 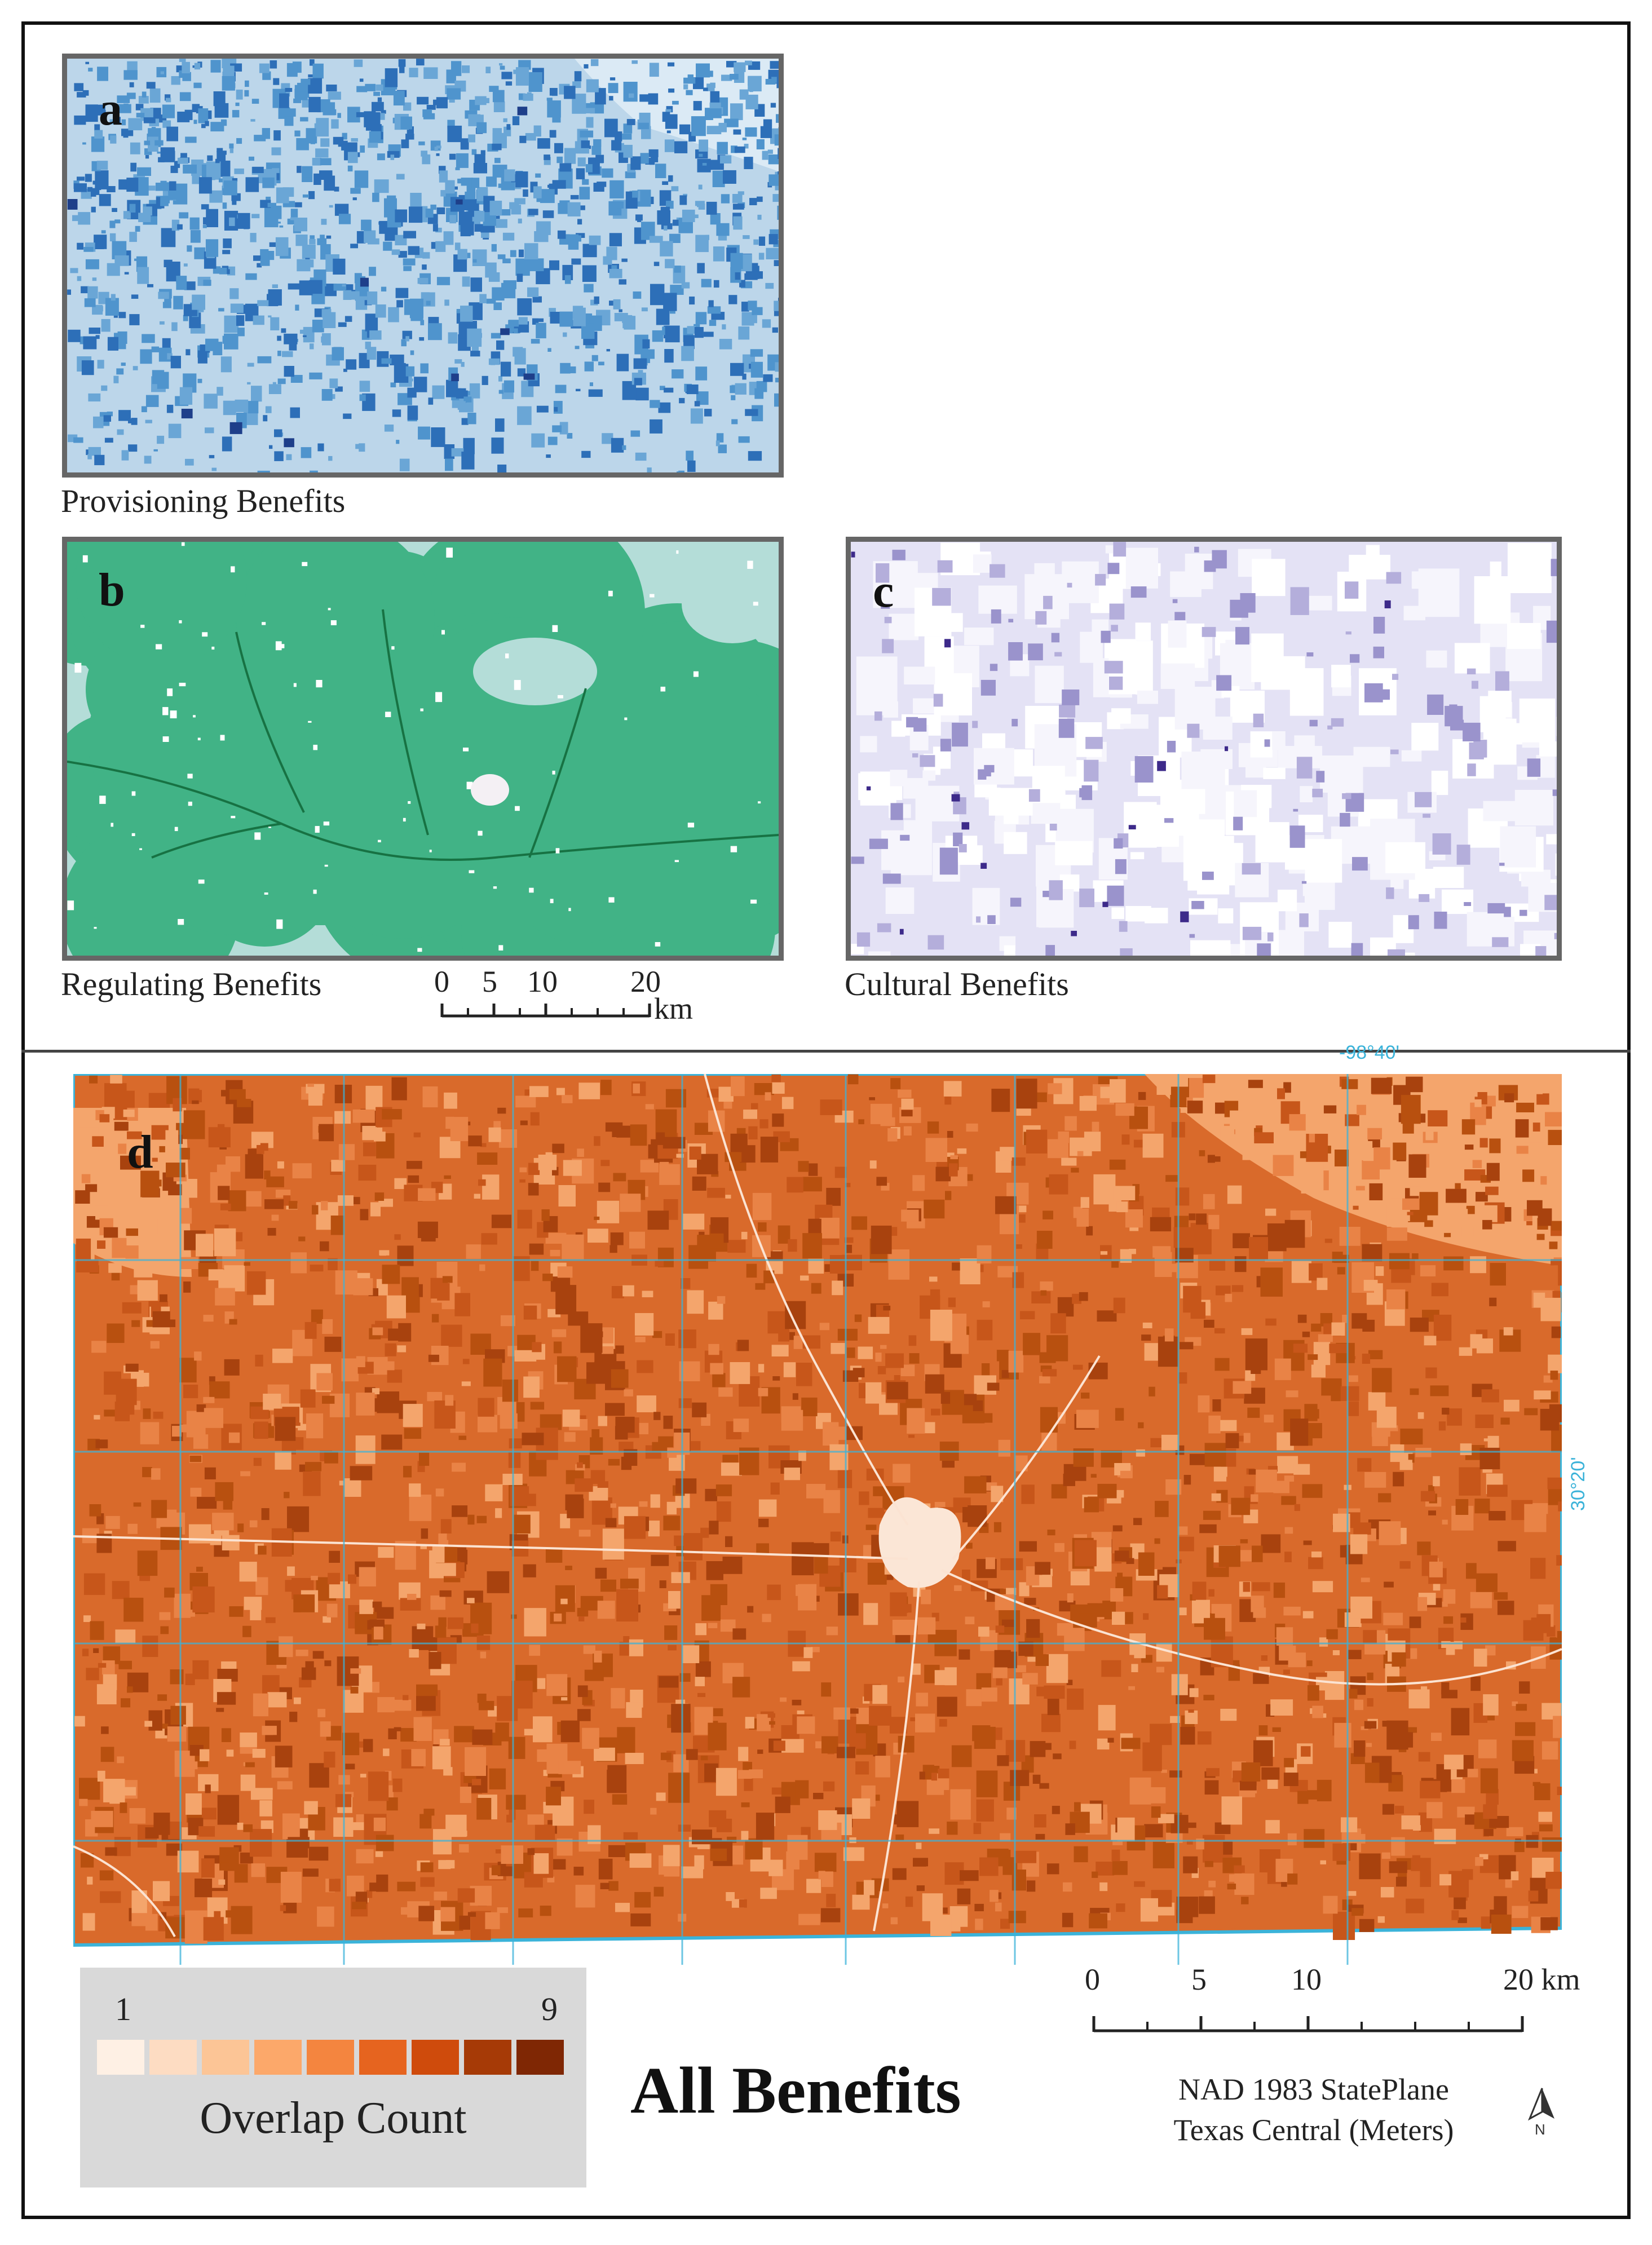 I want to click on large-scalebar-line, so click(x=1308, y=2024).